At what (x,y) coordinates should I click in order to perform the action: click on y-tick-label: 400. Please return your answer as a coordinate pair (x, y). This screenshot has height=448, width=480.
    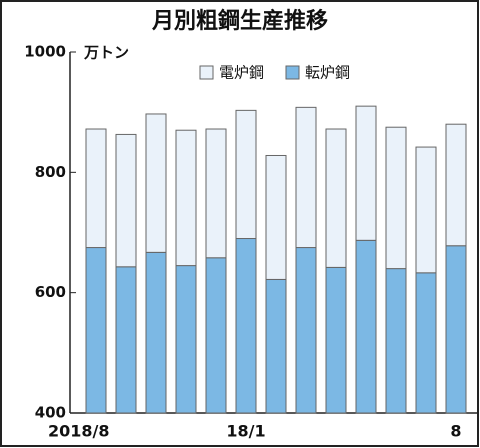
    Looking at the image, I should click on (50, 413).